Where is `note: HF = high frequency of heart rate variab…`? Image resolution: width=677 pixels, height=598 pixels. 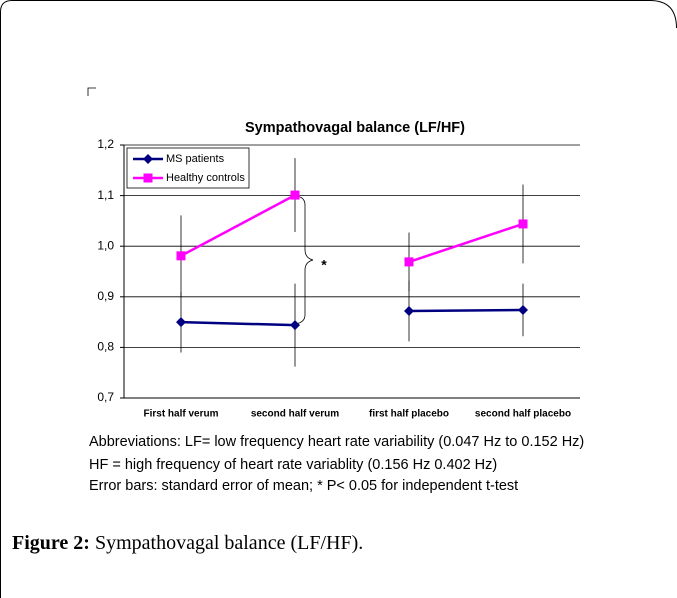 note: HF = high frequency of heart rate variab… is located at coordinates (293, 465).